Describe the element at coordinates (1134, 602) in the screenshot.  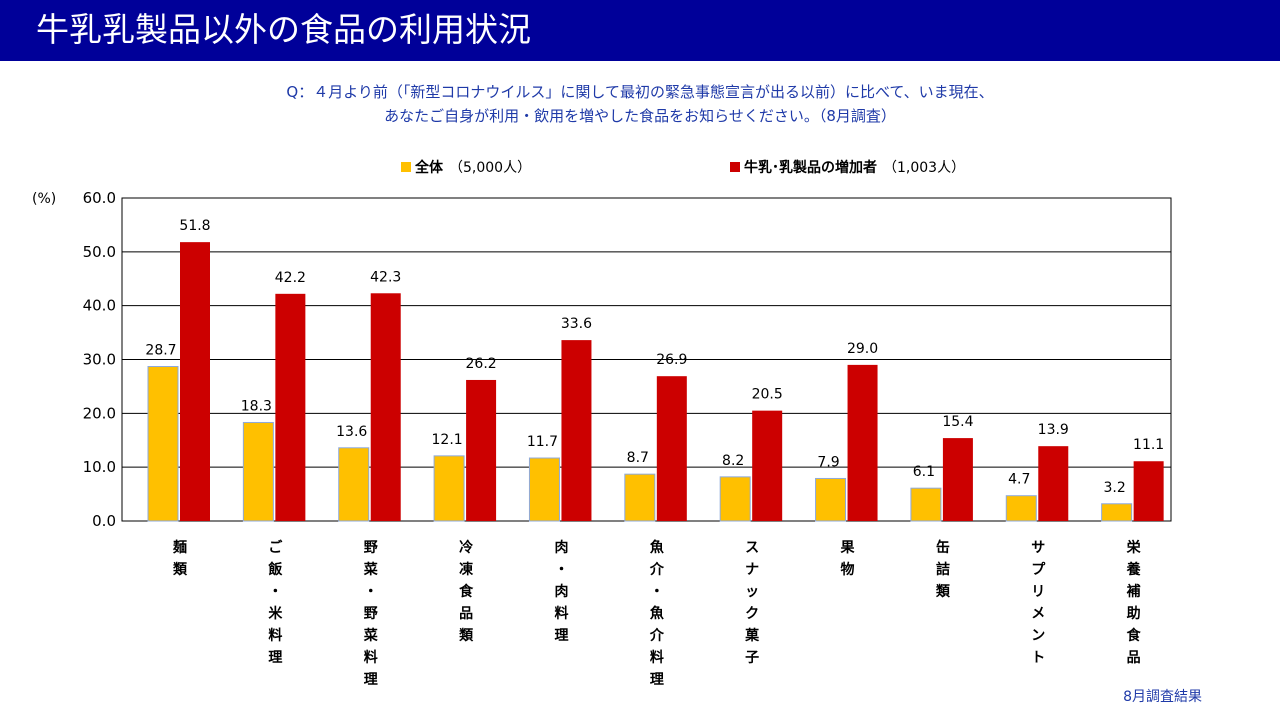
I see `category-label: 栄養補助食品` at that location.